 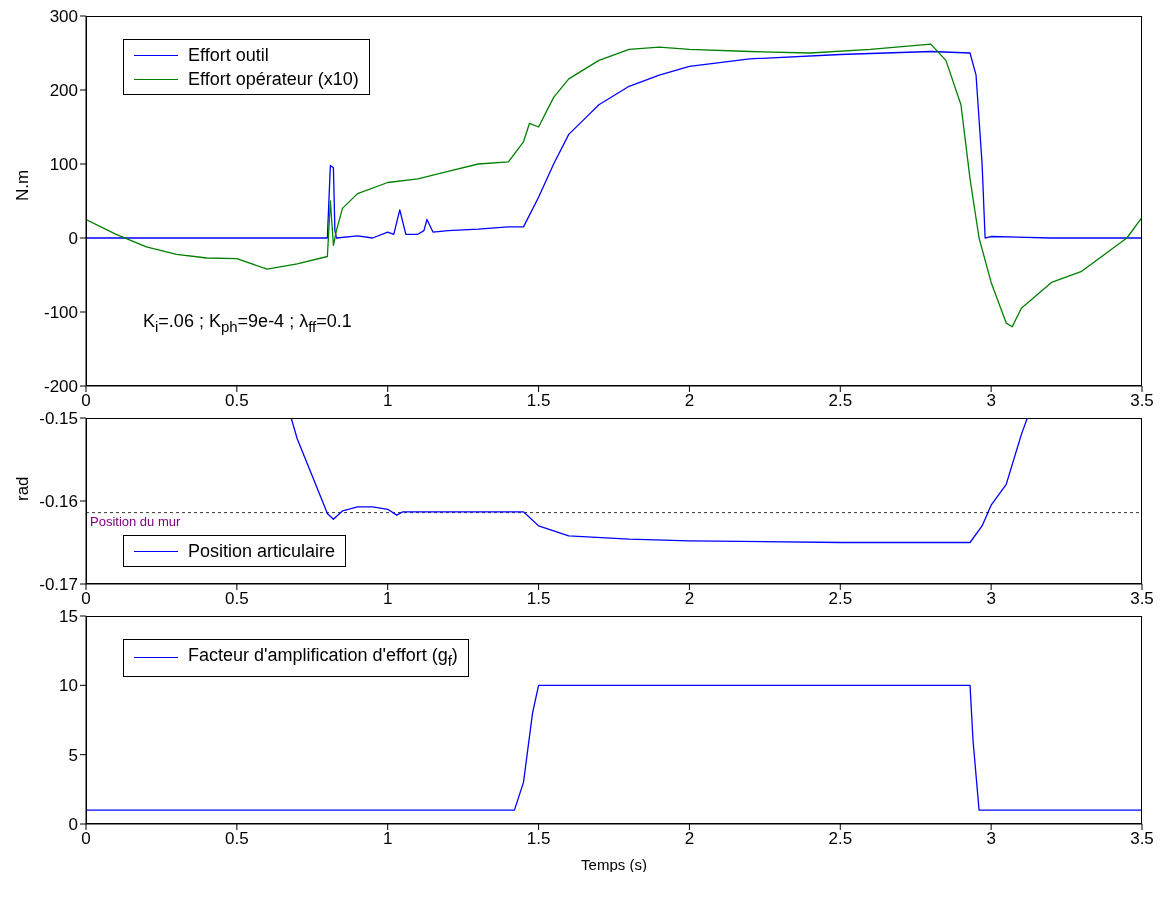 I want to click on y-tick-label: -0.17, so click(x=58, y=585).